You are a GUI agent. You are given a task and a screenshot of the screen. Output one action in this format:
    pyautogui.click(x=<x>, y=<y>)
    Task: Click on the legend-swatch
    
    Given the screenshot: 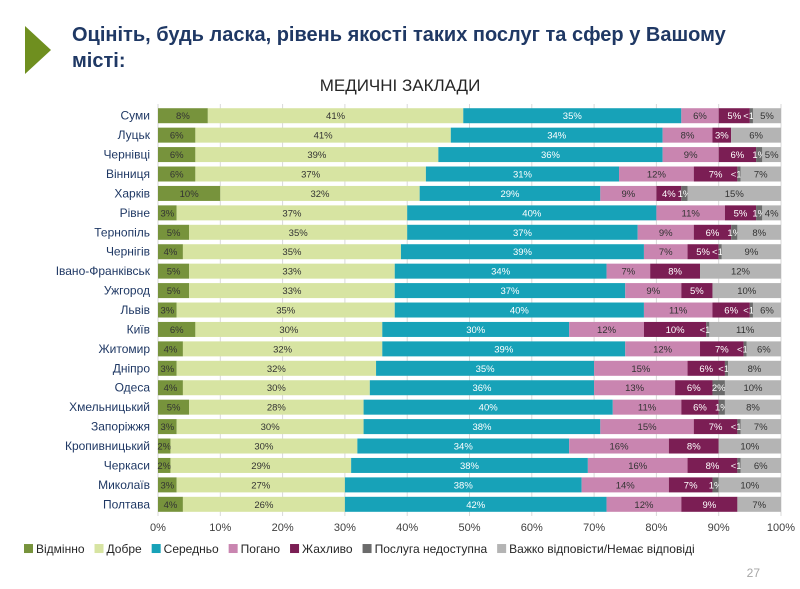 What is the action you would take?
    pyautogui.click(x=99, y=549)
    